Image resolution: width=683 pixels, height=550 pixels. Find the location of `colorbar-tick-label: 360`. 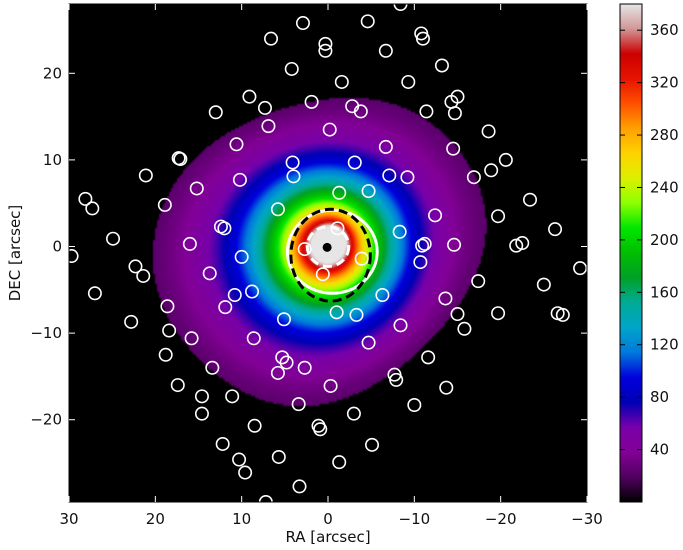

colorbar-tick-label: 360 is located at coordinates (664, 30).